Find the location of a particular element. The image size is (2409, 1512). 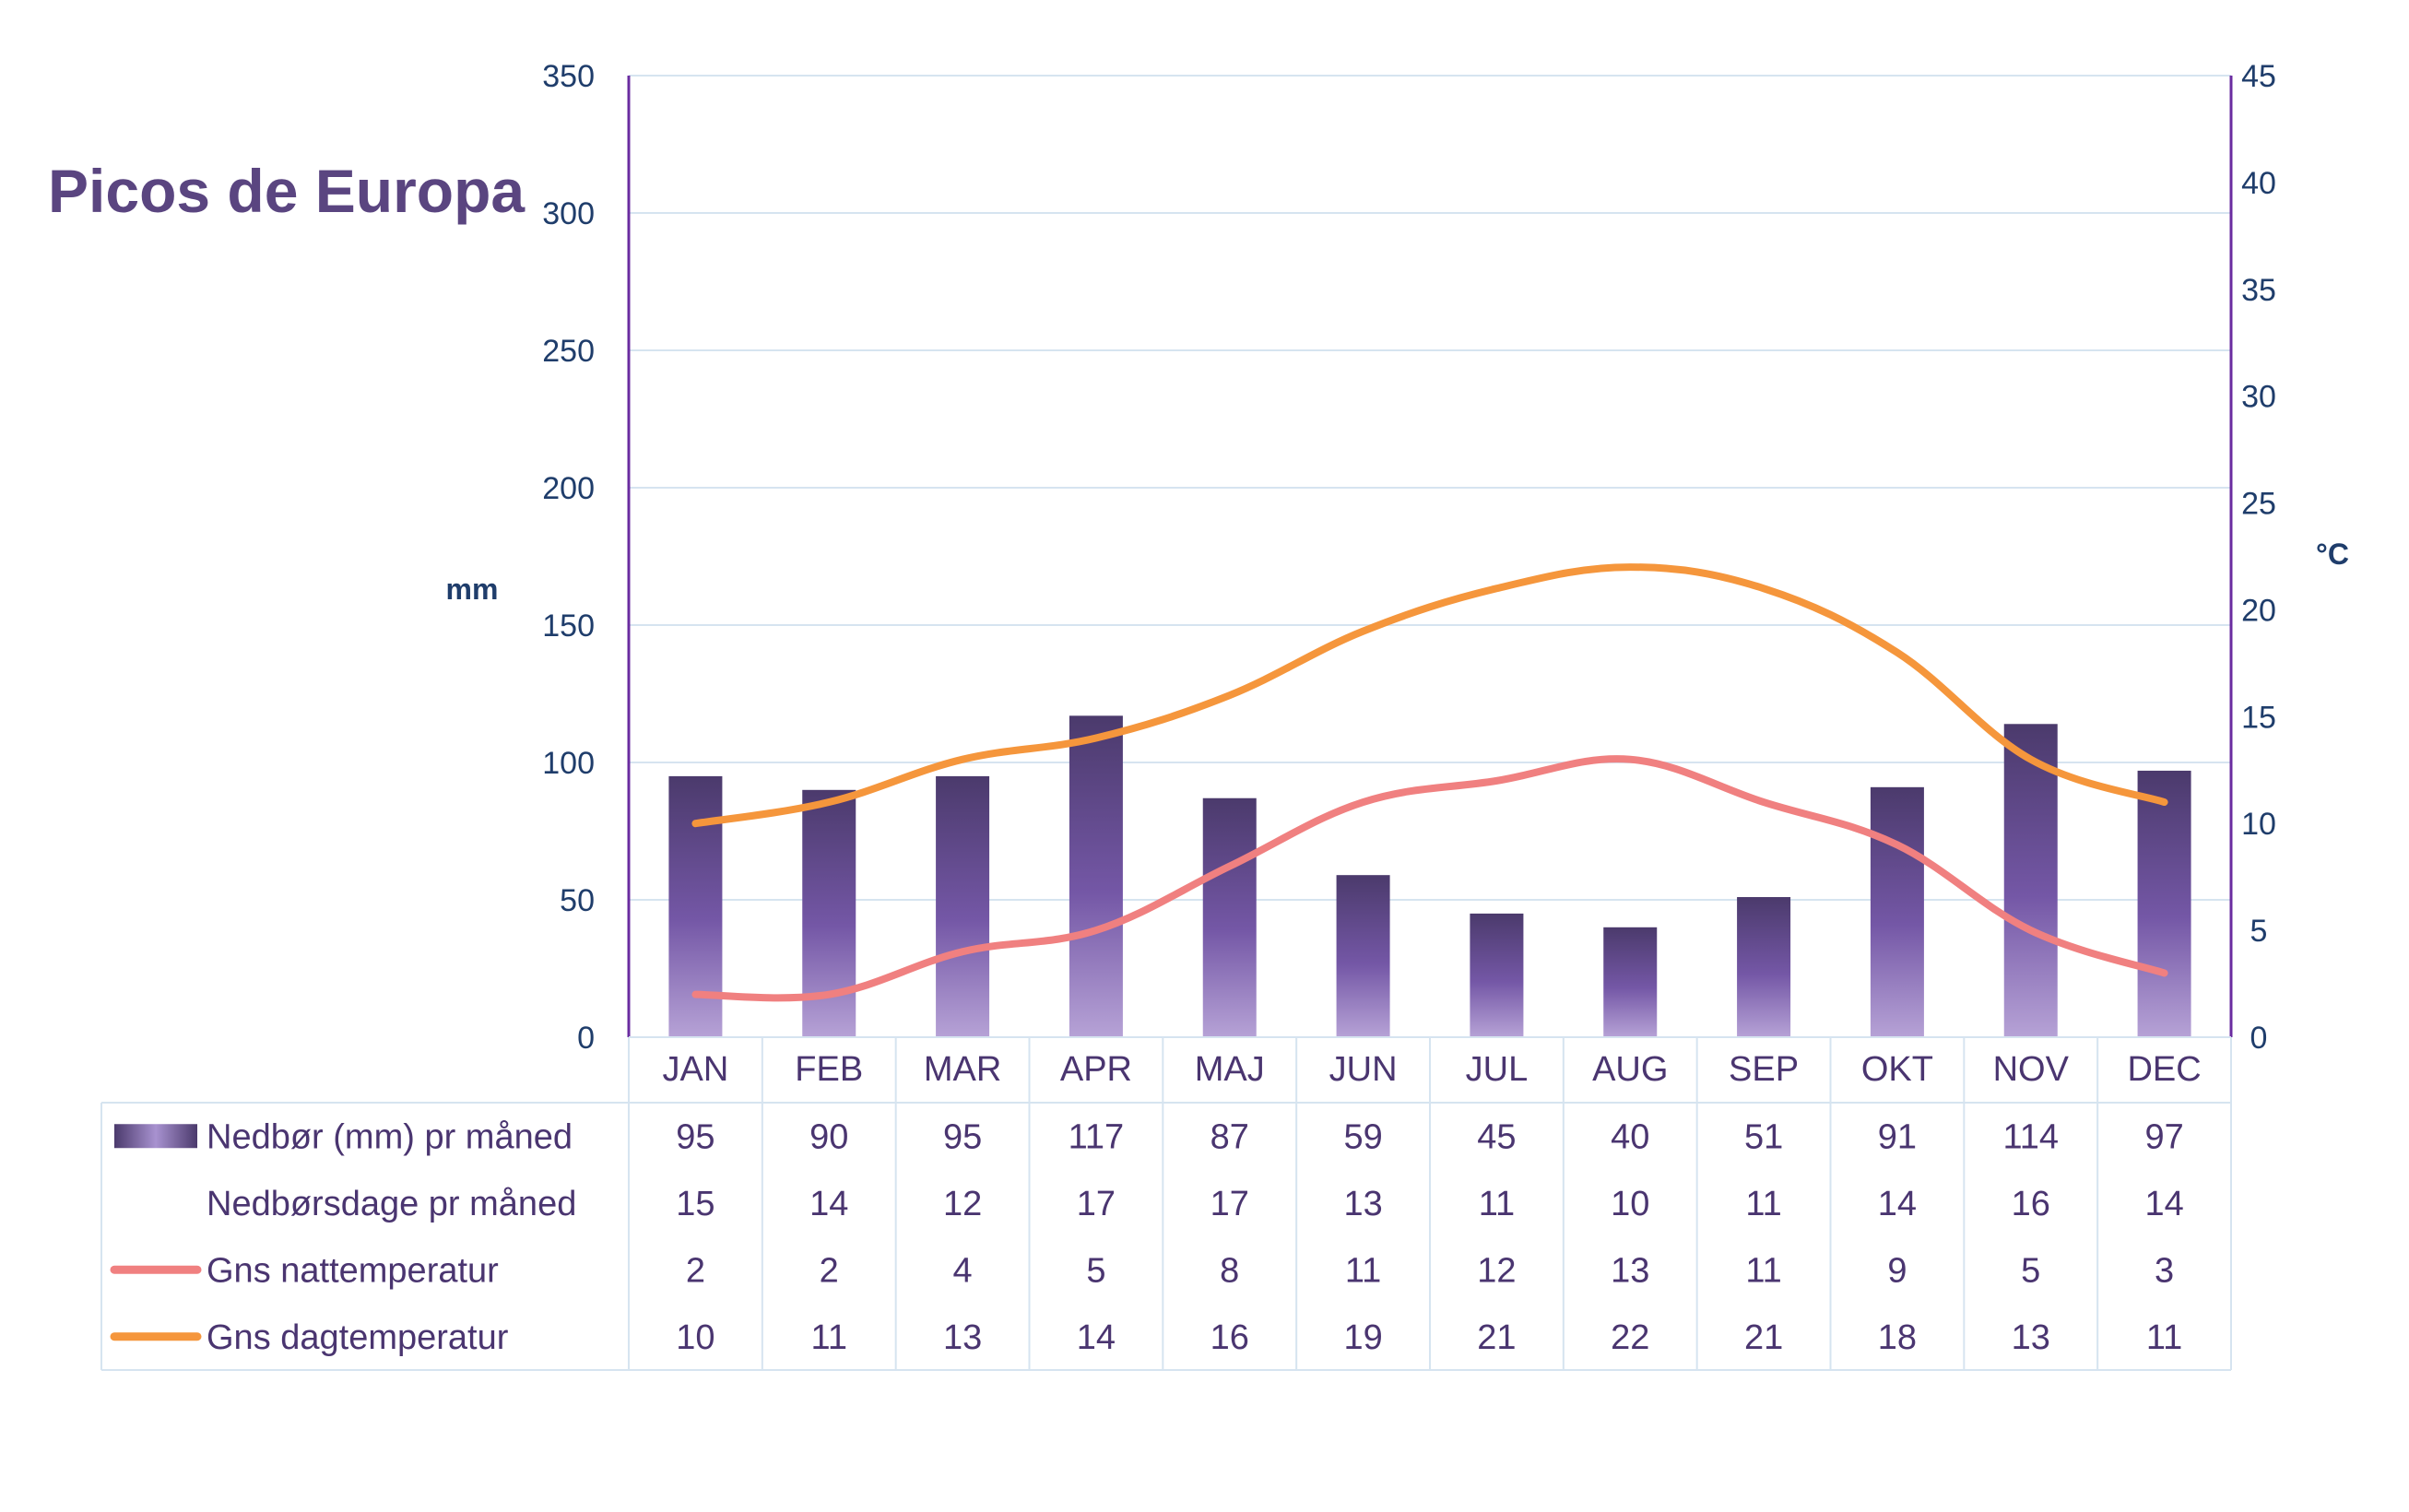

x-tick-label: JAN is located at coordinates (696, 1070).